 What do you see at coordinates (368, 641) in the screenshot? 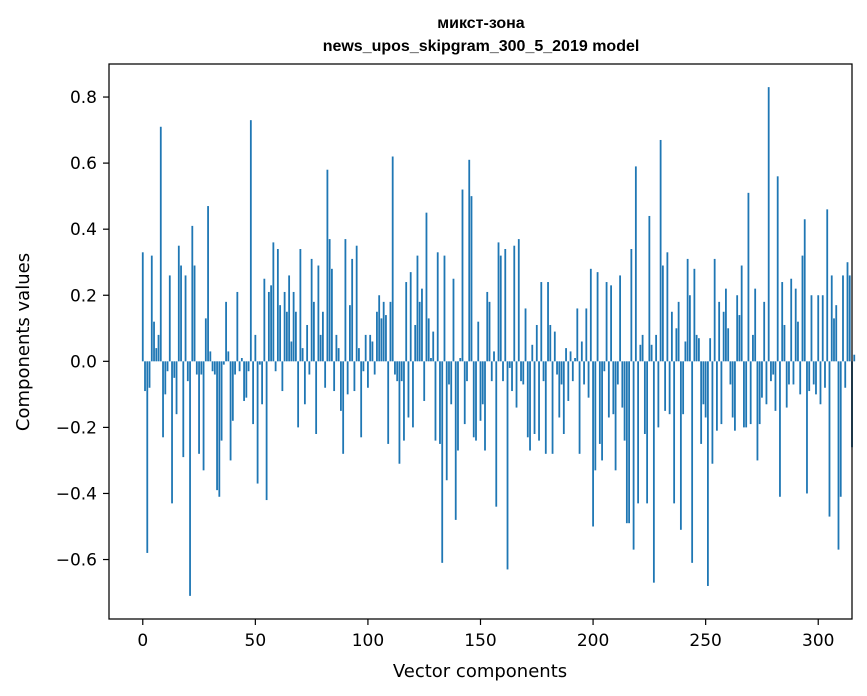
I see `x-tick-label: 100` at bounding box center [368, 641].